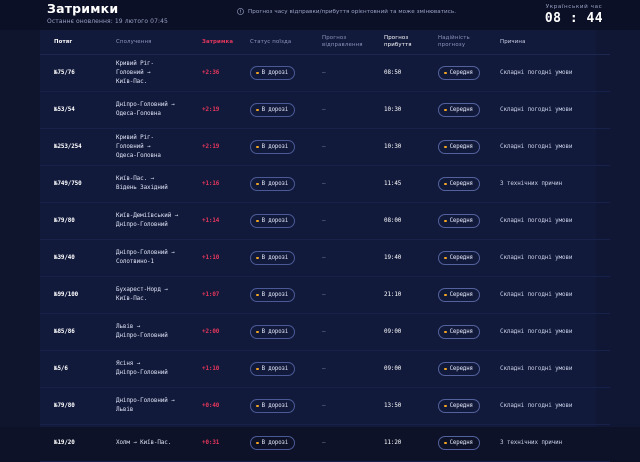  Describe the element at coordinates (211, 294) in the screenshot. I see `cell-delay: +1:07` at that location.